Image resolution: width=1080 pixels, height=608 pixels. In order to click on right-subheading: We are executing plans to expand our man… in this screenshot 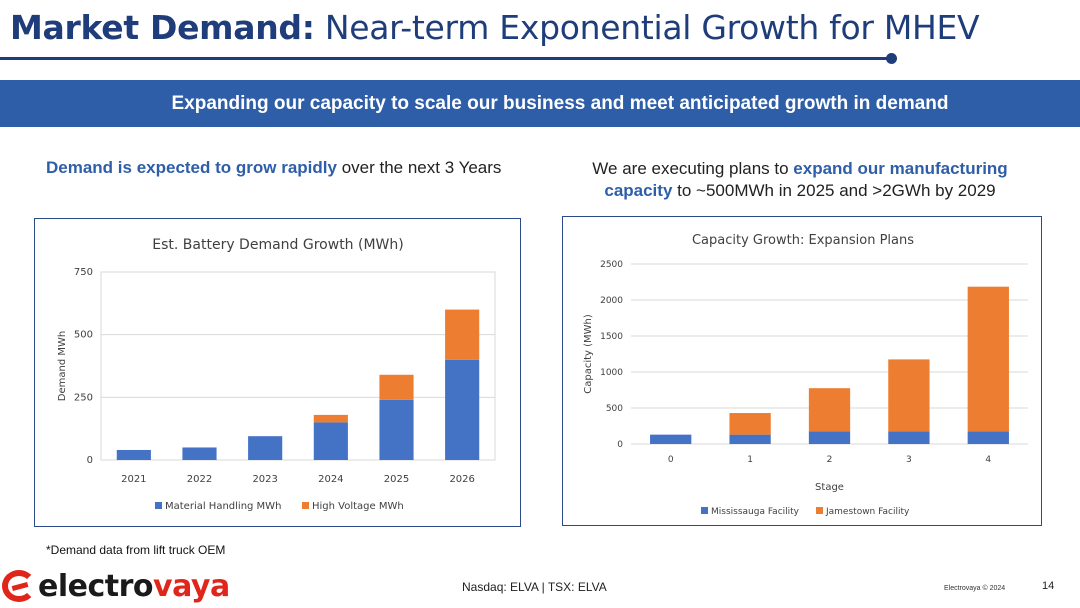, I will do `click(800, 180)`.